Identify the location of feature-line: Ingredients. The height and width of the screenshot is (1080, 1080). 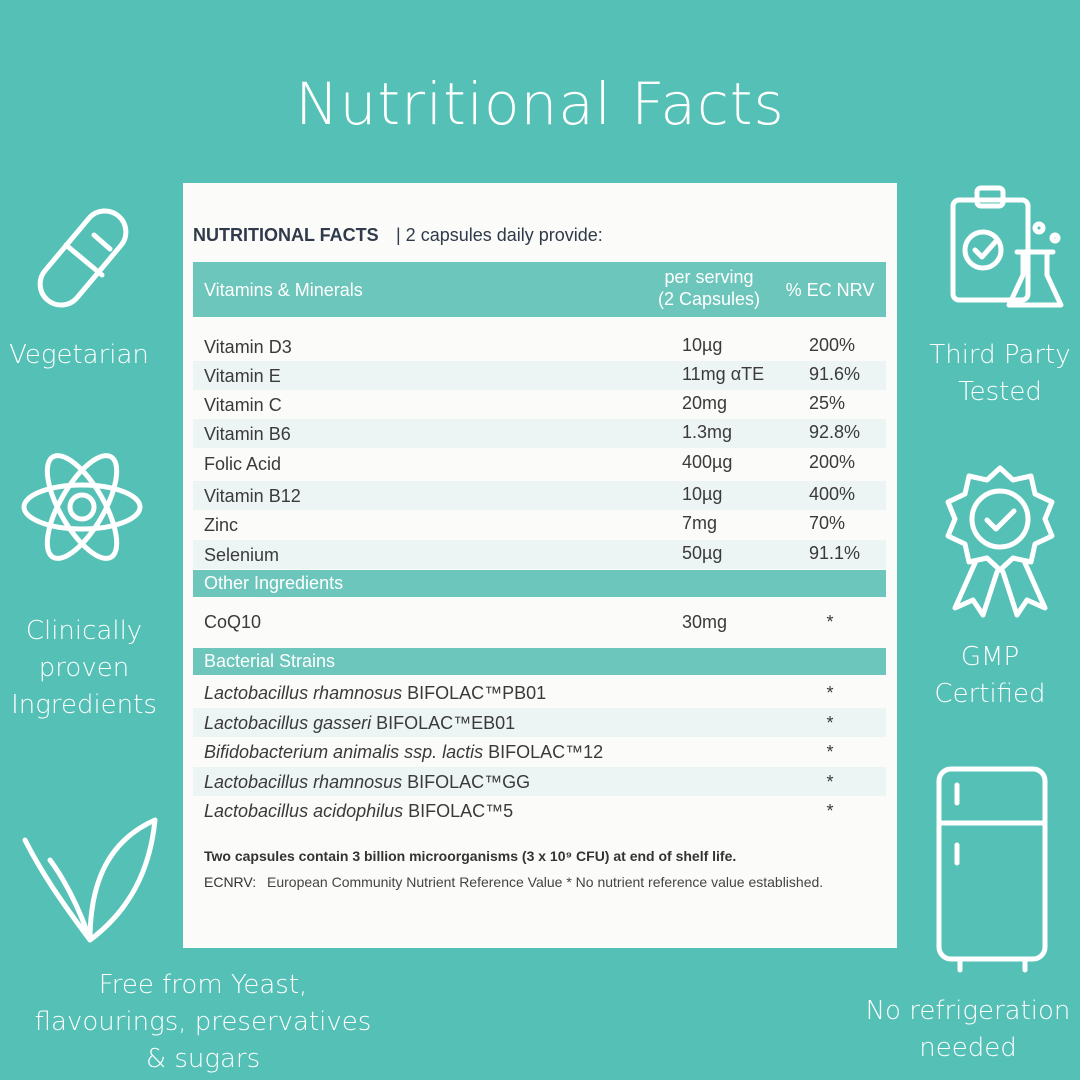
(84, 705).